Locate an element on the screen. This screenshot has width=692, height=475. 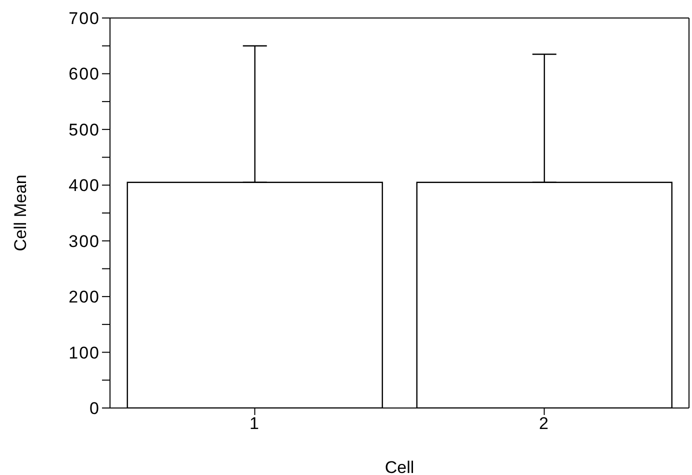
y-tick-label: 0 is located at coordinates (95, 408).